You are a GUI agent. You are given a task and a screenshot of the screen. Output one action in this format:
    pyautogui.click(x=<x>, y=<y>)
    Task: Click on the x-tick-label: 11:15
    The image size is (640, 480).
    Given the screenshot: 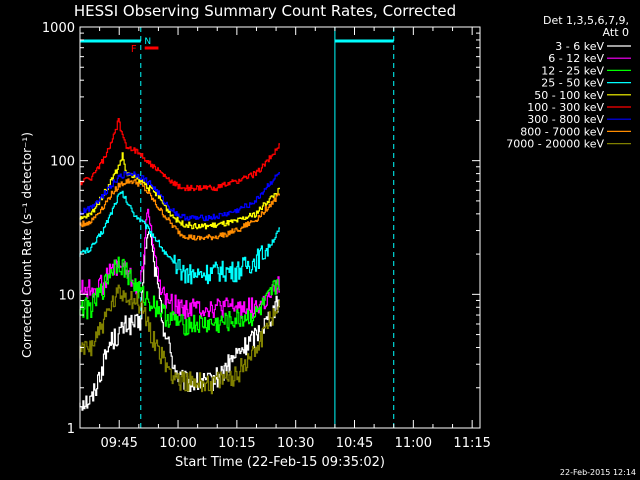 What is the action you would take?
    pyautogui.click(x=471, y=443)
    